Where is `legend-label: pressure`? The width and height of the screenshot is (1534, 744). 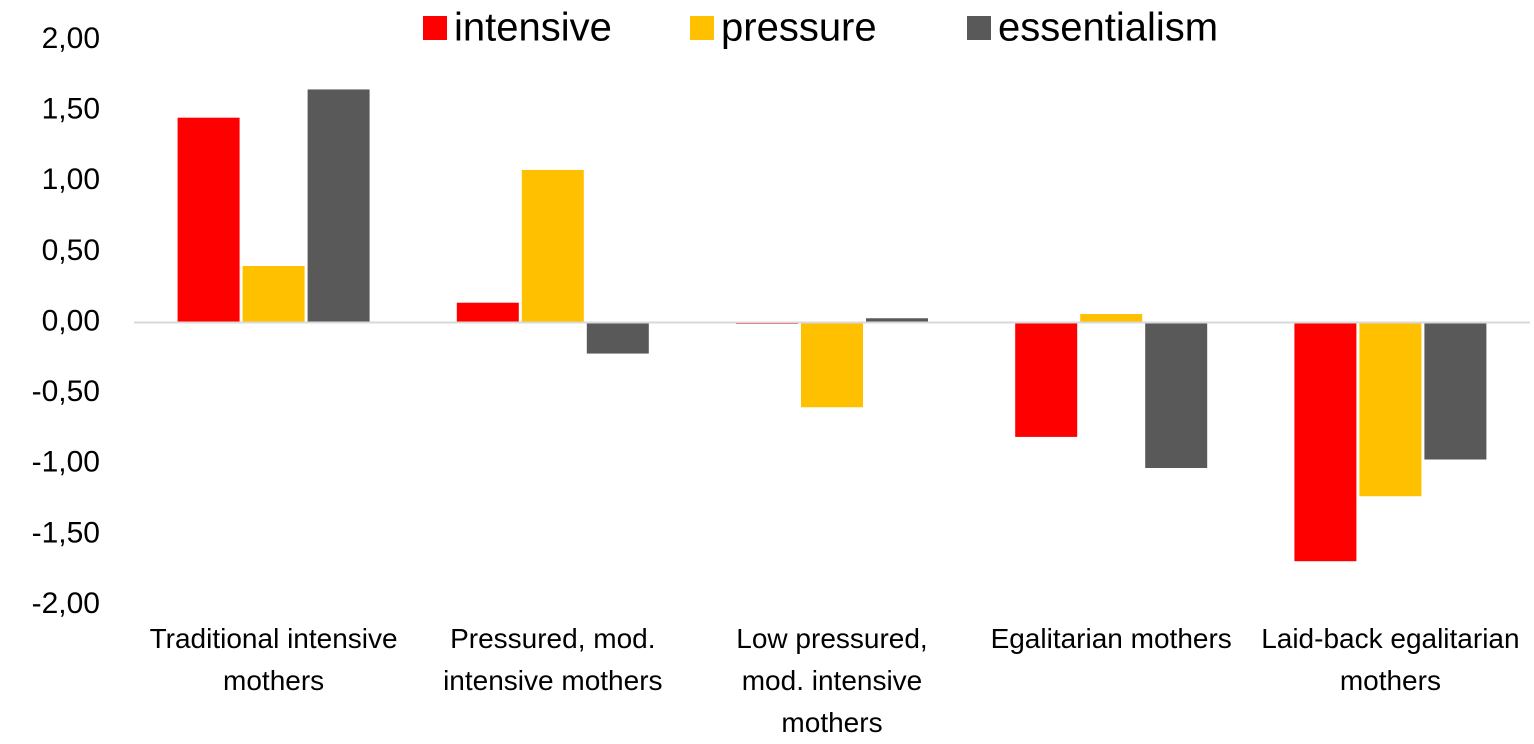 legend-label: pressure is located at coordinates (799, 28).